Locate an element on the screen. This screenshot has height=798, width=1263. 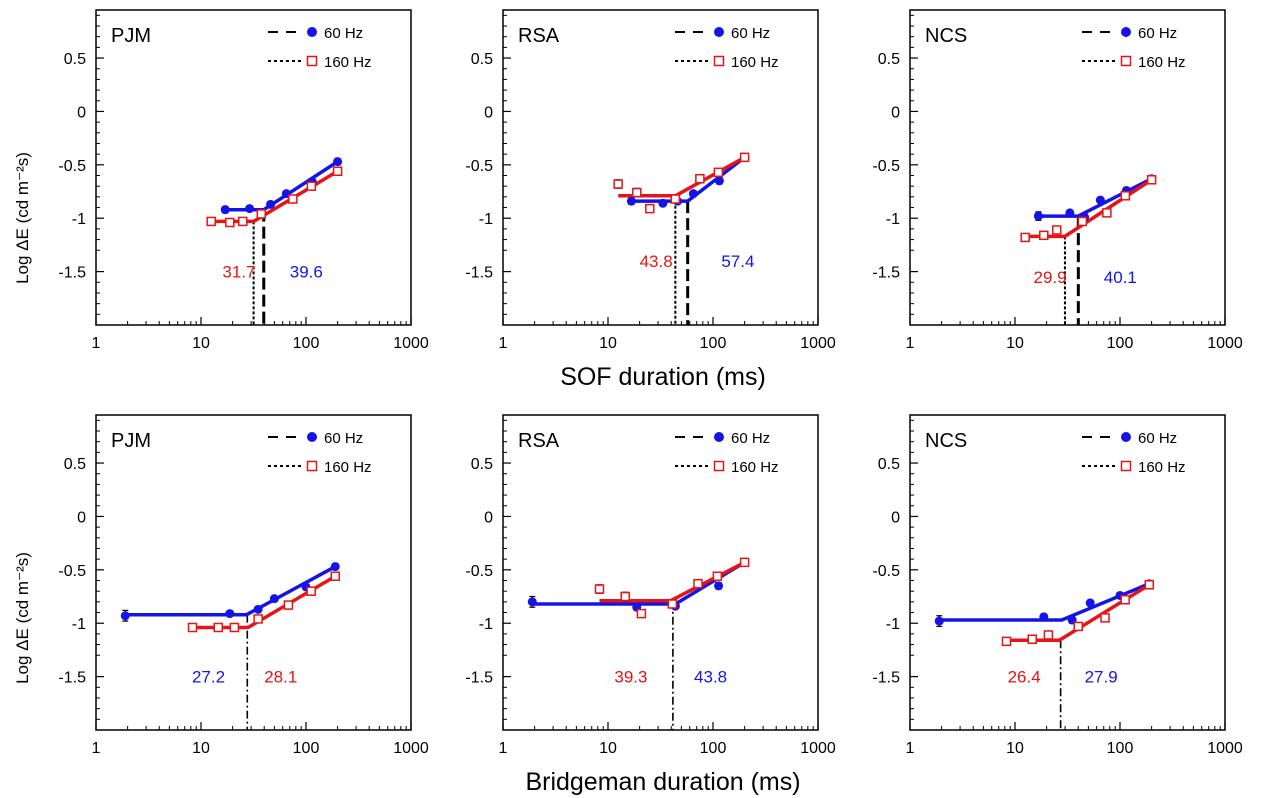
y-axis-label-bottom: Log ΔE (cd m⁻²s) is located at coordinates (22, 618).